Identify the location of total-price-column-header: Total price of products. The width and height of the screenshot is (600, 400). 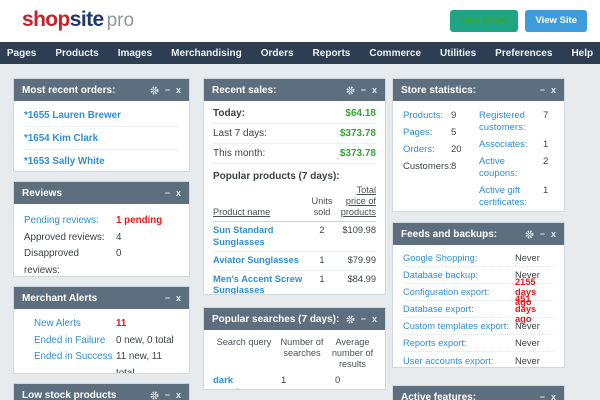
(358, 201).